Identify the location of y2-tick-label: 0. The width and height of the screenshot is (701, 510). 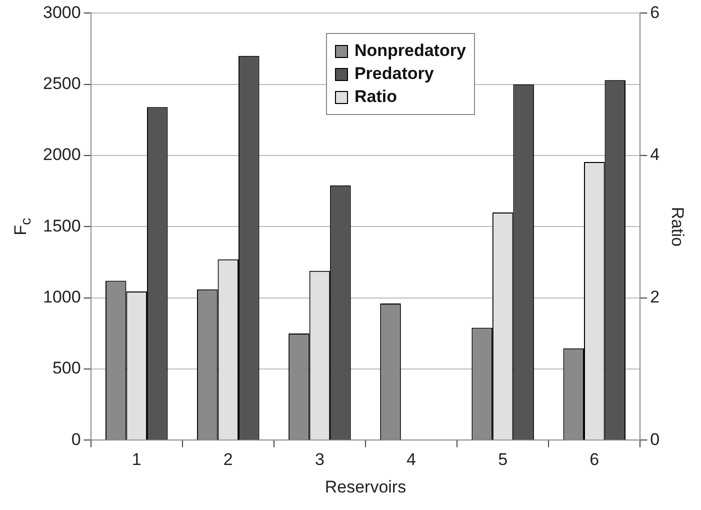
(655, 439).